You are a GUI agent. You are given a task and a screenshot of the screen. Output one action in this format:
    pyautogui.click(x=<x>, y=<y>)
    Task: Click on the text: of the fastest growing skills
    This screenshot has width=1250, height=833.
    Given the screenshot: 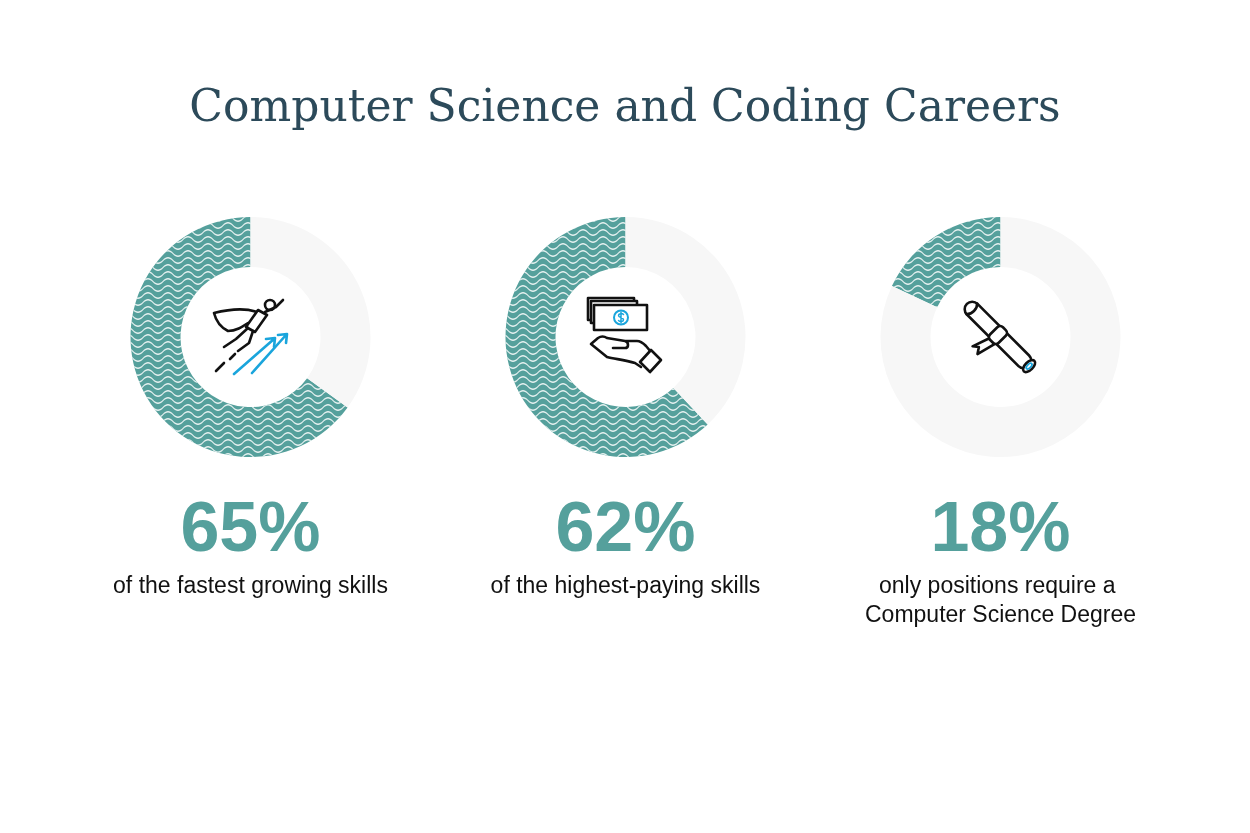 What is the action you would take?
    pyautogui.click(x=250, y=584)
    